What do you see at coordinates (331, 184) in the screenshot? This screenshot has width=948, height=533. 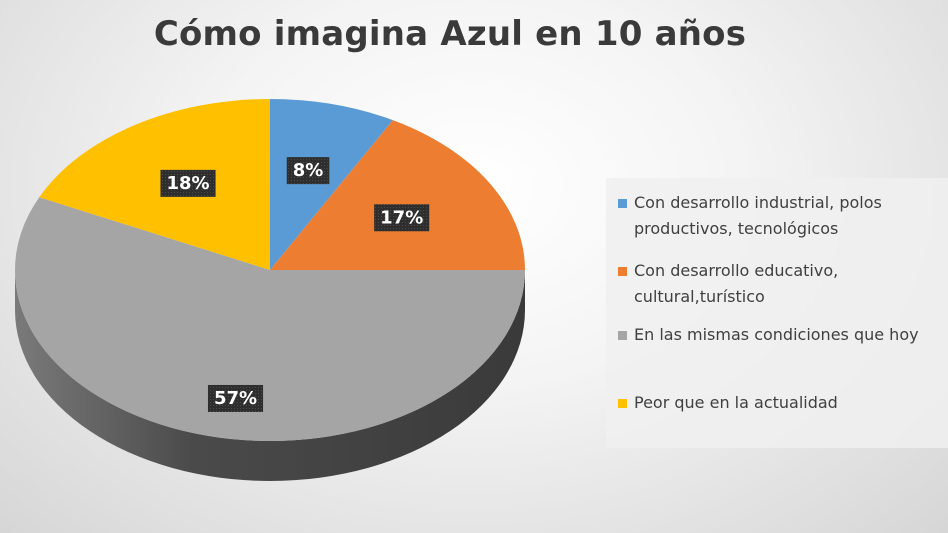 I see `slice-industrial` at bounding box center [331, 184].